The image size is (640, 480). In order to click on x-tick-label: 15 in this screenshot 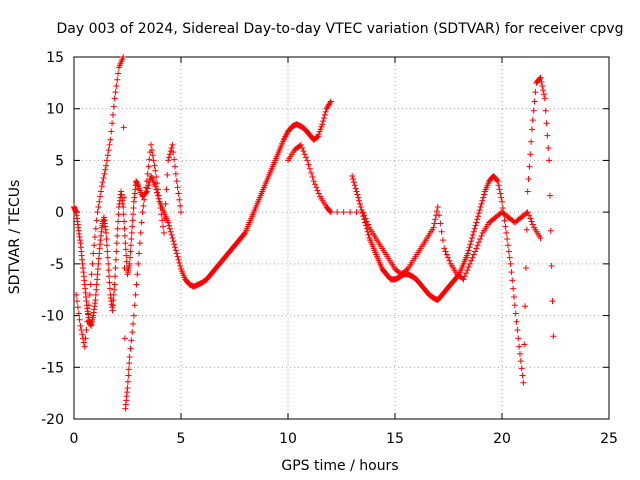, I will do `click(395, 439)`.